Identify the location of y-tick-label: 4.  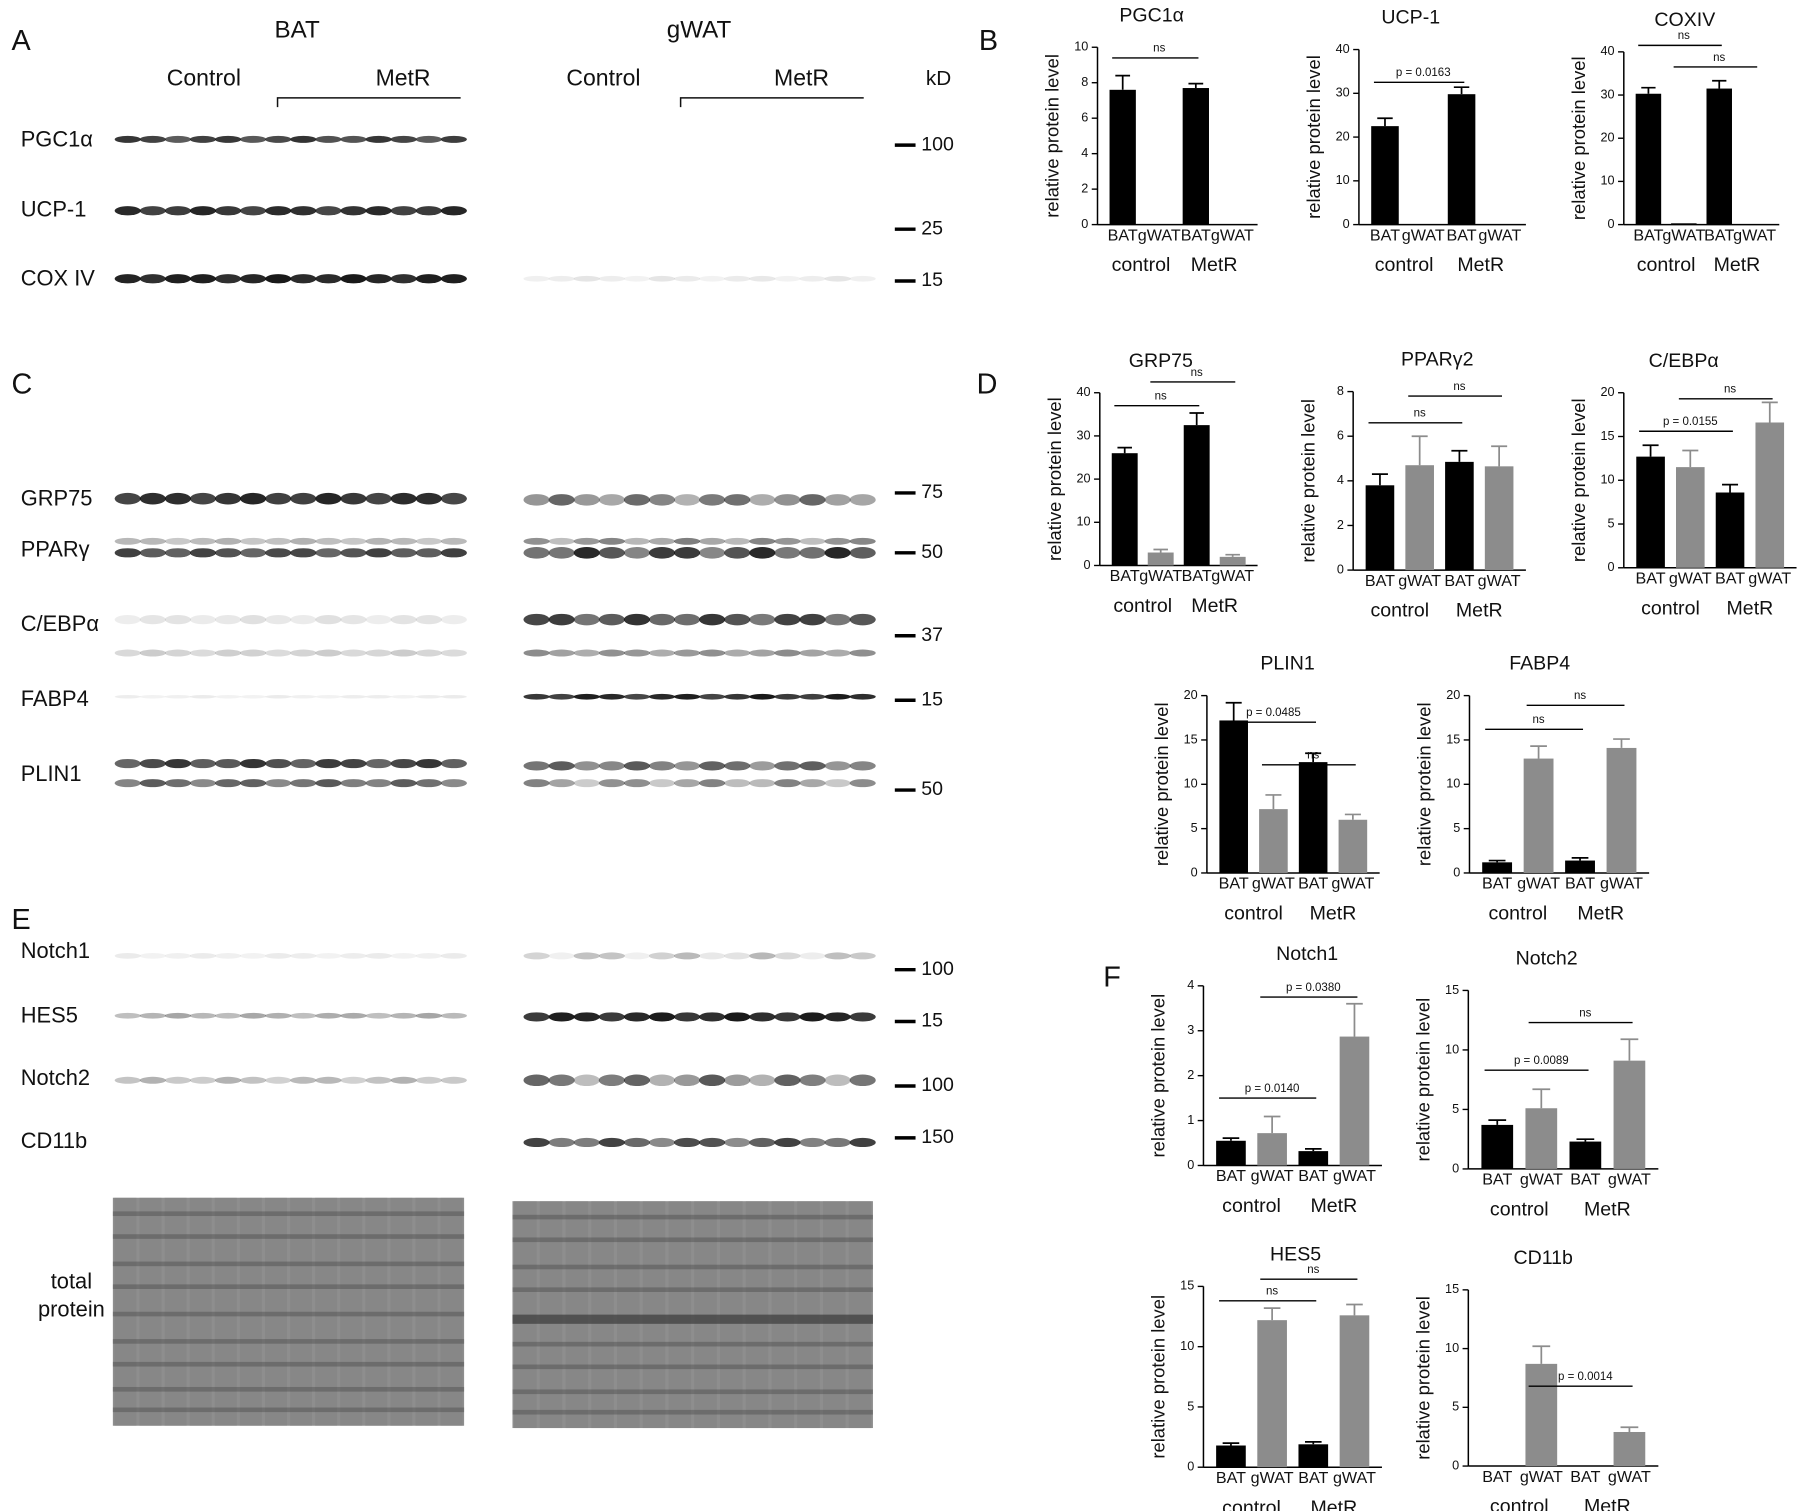
(1190, 985).